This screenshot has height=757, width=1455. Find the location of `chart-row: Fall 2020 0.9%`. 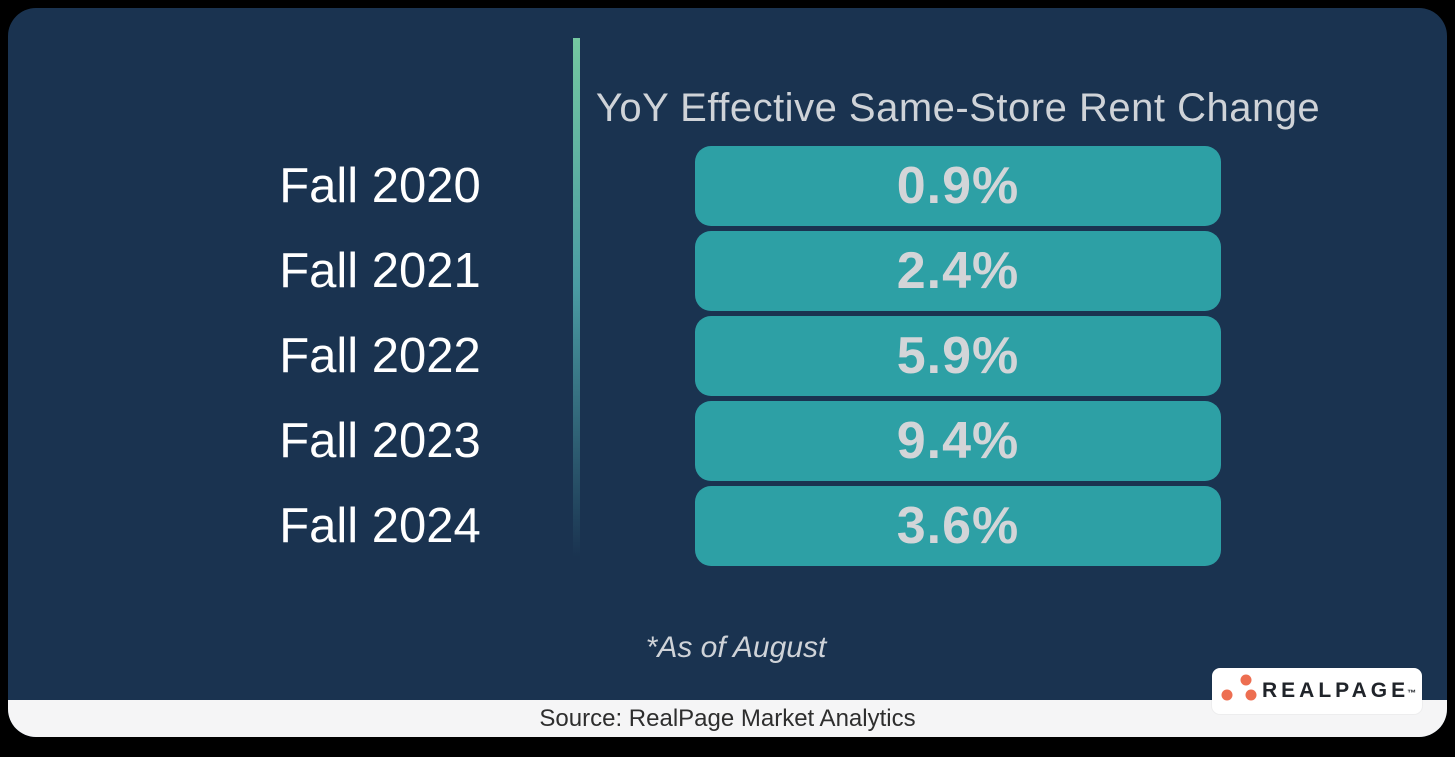

chart-row: Fall 2020 0.9% is located at coordinates (727, 186).